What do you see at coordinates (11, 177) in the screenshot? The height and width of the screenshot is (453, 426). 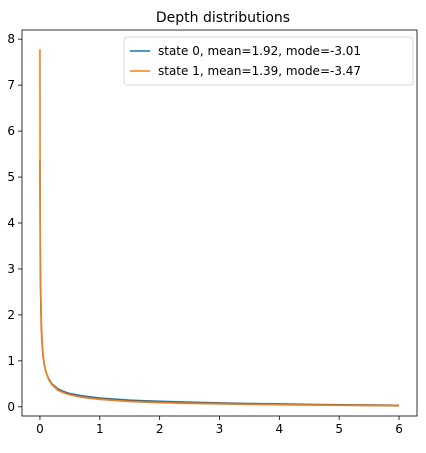 I see `y-tick-label: 5` at bounding box center [11, 177].